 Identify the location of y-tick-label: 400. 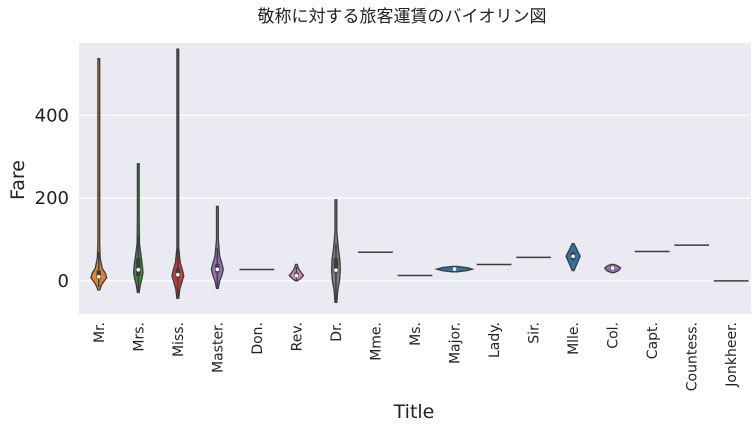
(52, 115).